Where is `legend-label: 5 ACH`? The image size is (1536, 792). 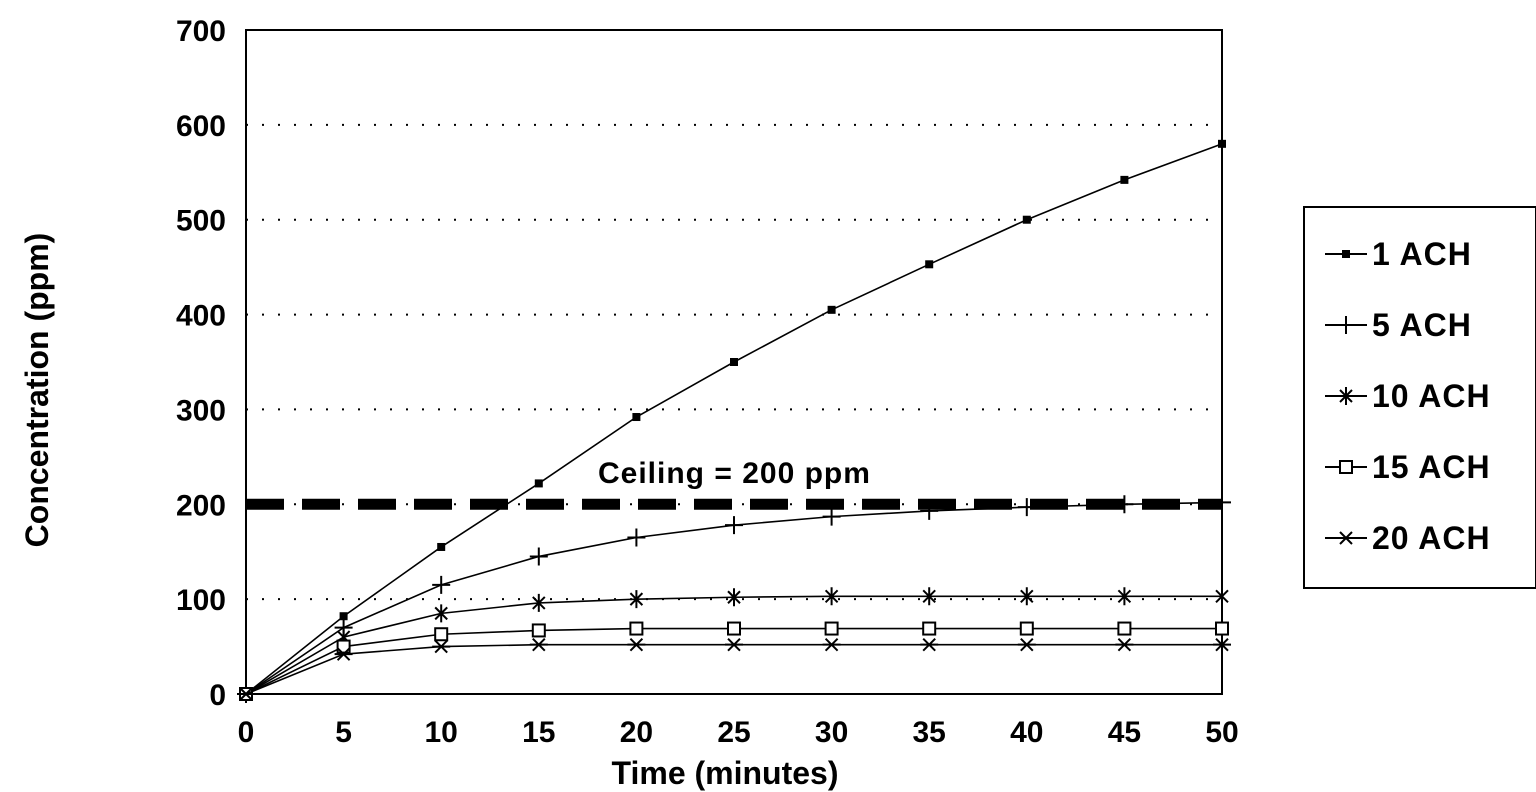
legend-label: 5 ACH is located at coordinates (1422, 325).